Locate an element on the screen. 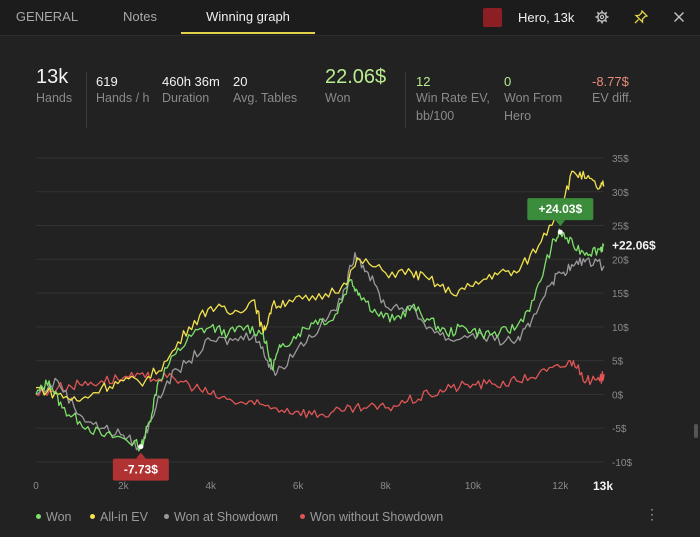 Image resolution: width=700 pixels, height=537 pixels. close-icon-svg is located at coordinates (679, 17).